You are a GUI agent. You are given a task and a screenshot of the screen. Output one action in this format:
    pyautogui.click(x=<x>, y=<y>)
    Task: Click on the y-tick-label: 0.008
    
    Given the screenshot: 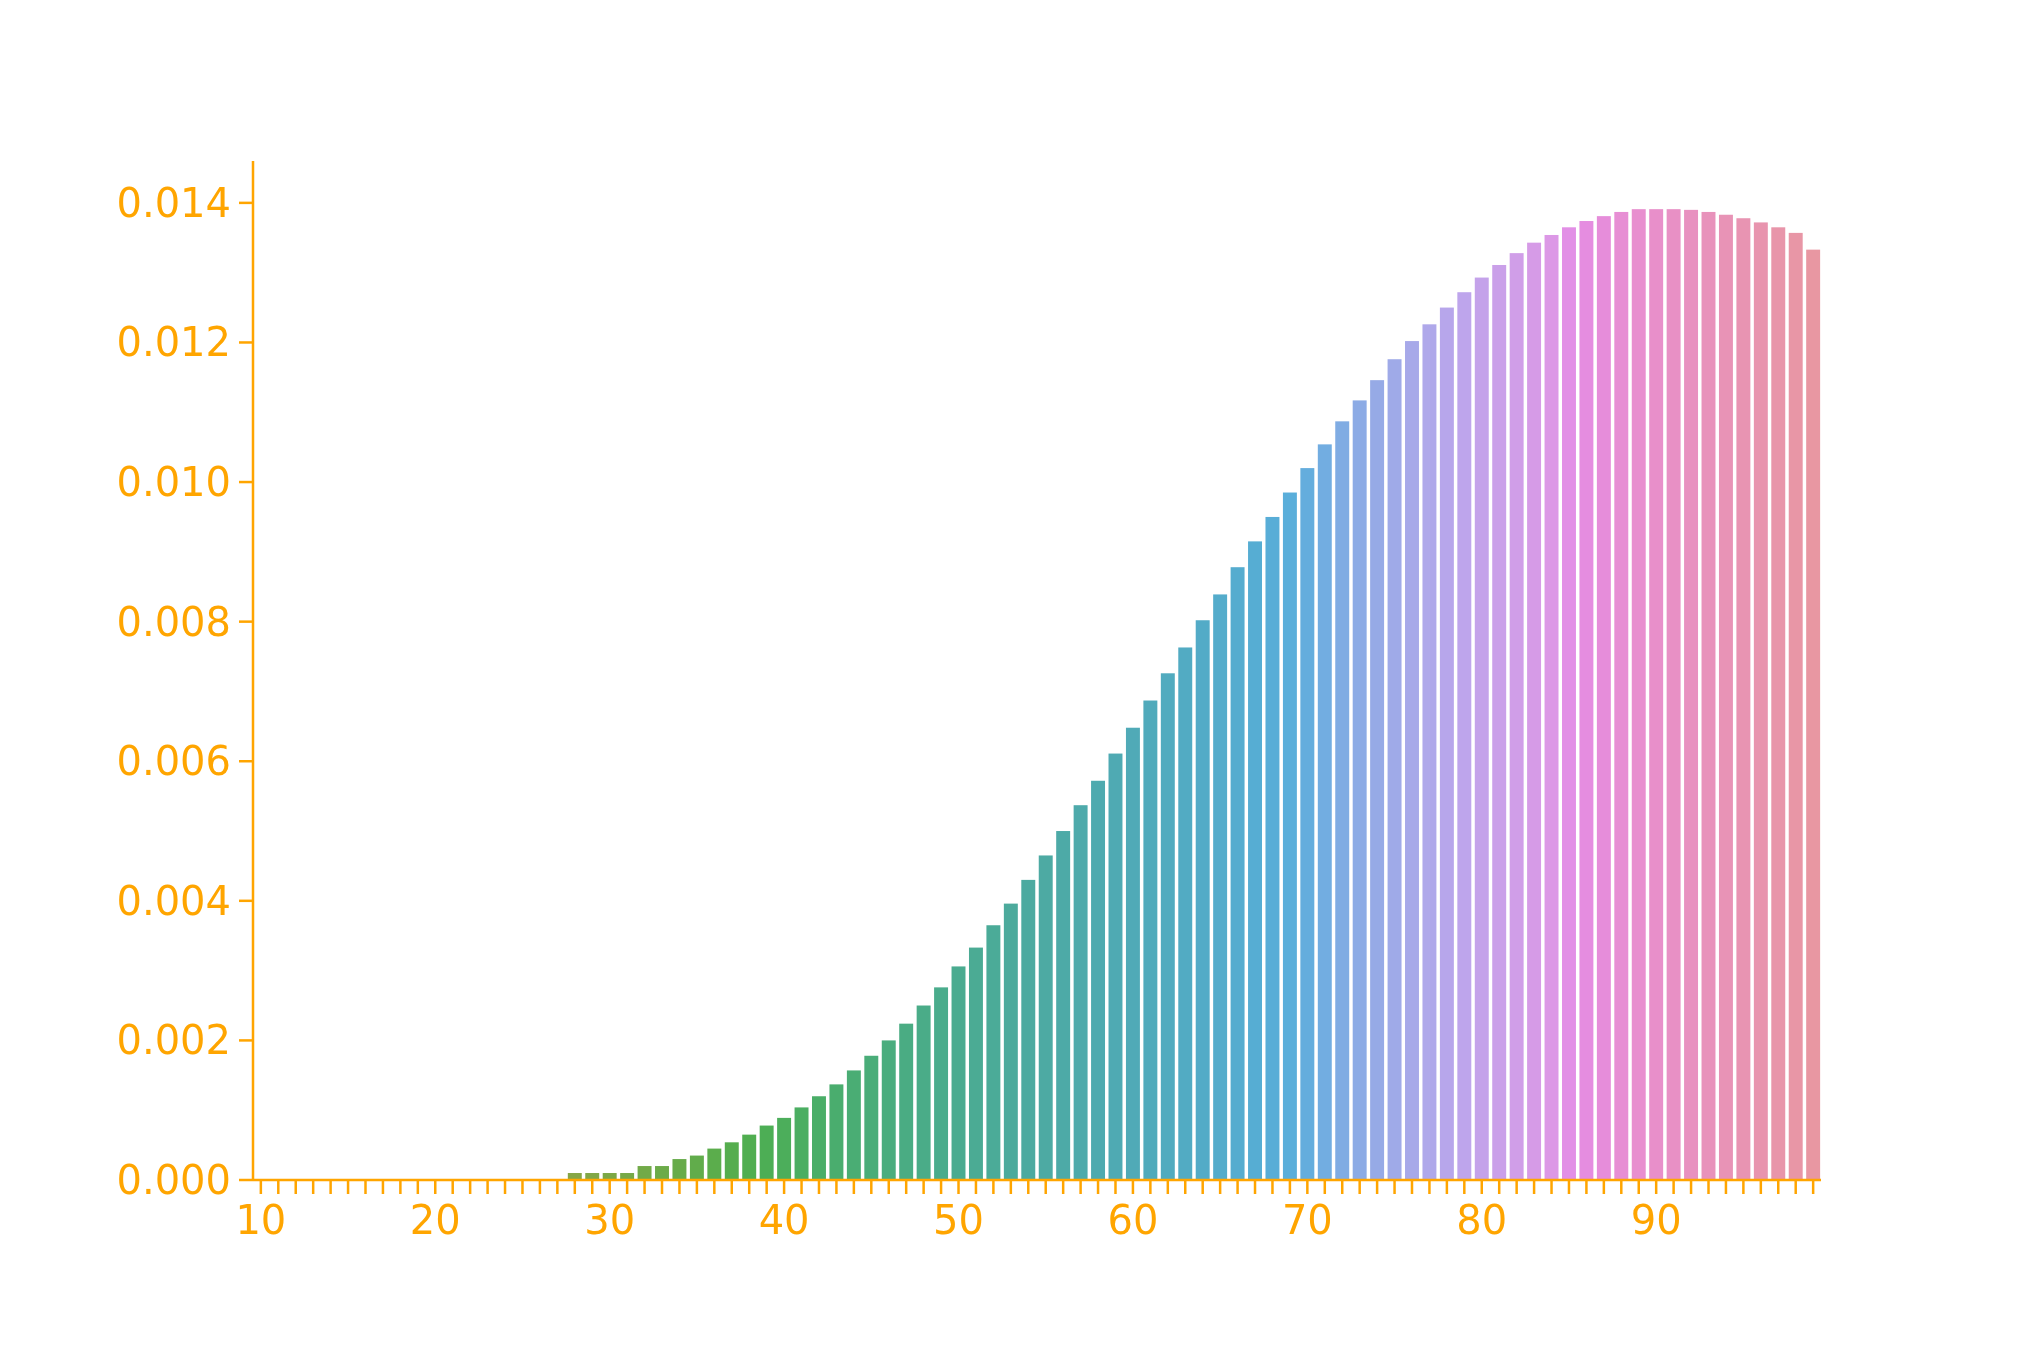 What is the action you would take?
    pyautogui.click(x=173, y=621)
    